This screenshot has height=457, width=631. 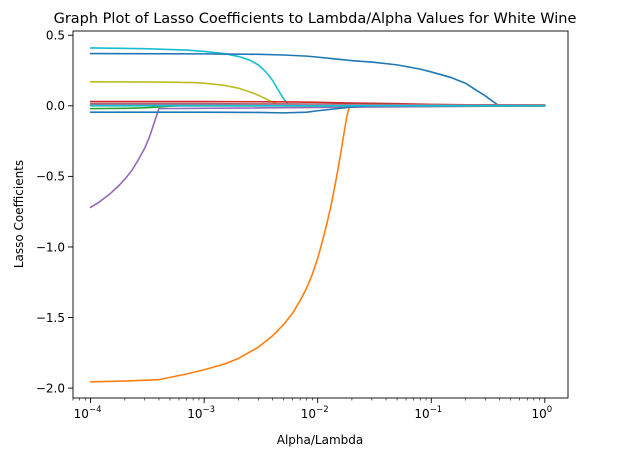 What do you see at coordinates (50, 318) in the screenshot?
I see `y-tick-label: −1.5` at bounding box center [50, 318].